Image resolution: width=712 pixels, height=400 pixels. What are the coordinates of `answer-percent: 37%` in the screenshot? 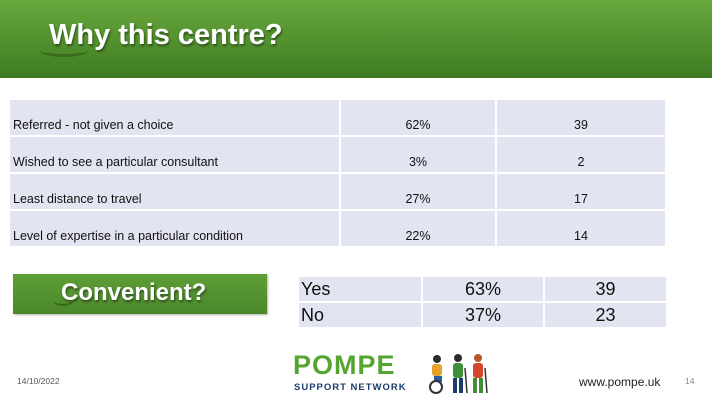 It's located at (484, 316).